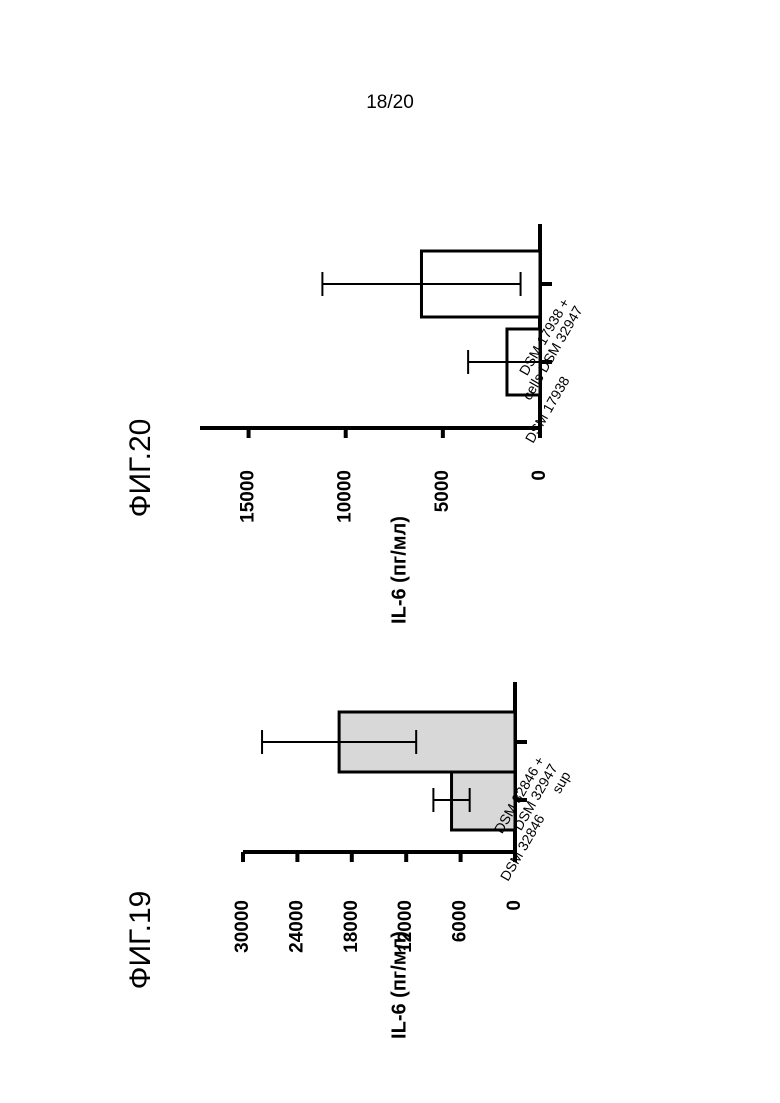  Describe the element at coordinates (460, 921) in the screenshot. I see `value-tick-label: 6000` at that location.